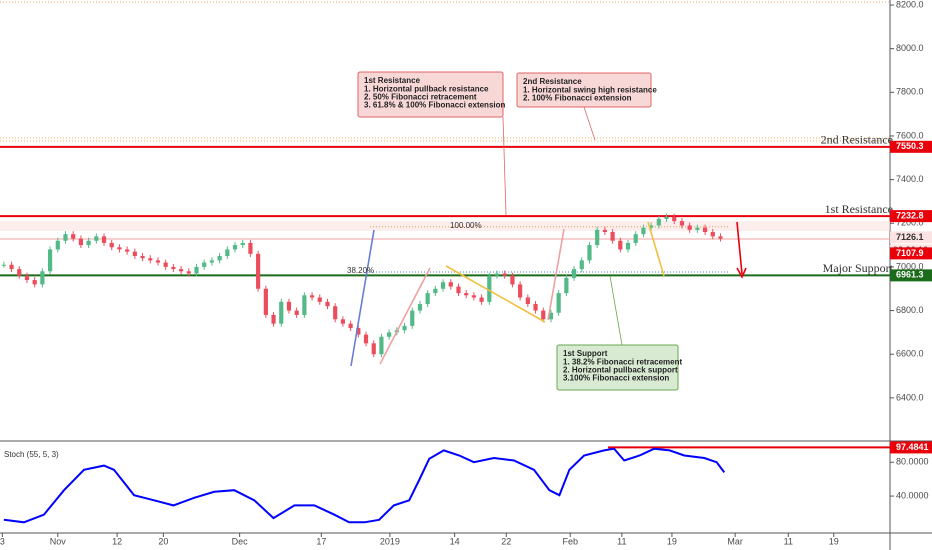 Image resolution: width=932 pixels, height=550 pixels. I want to click on fib-label: 38.20%, so click(360, 270).